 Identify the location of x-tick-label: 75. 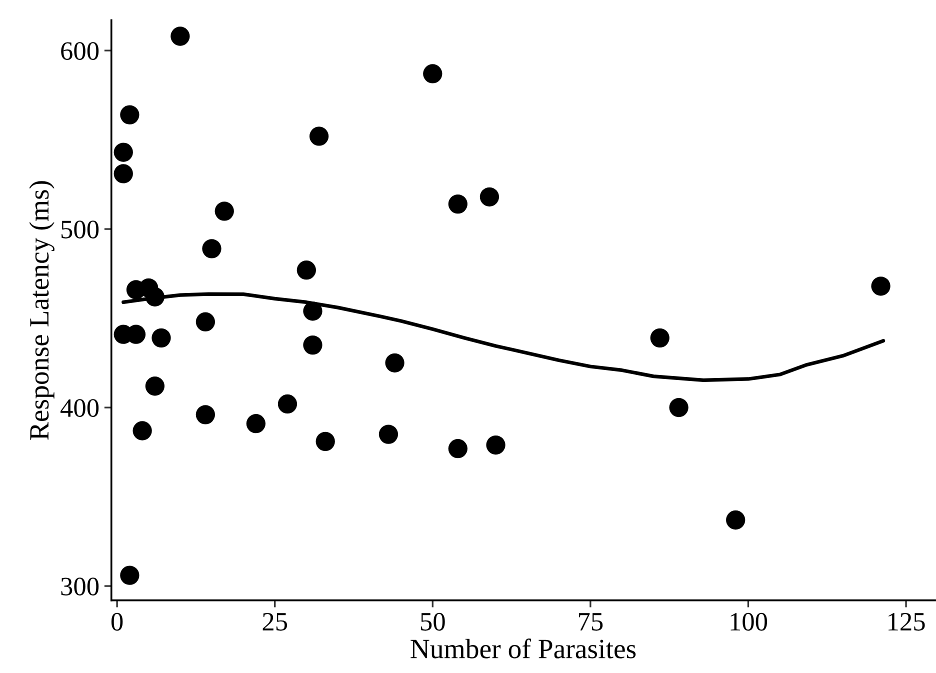
(590, 622).